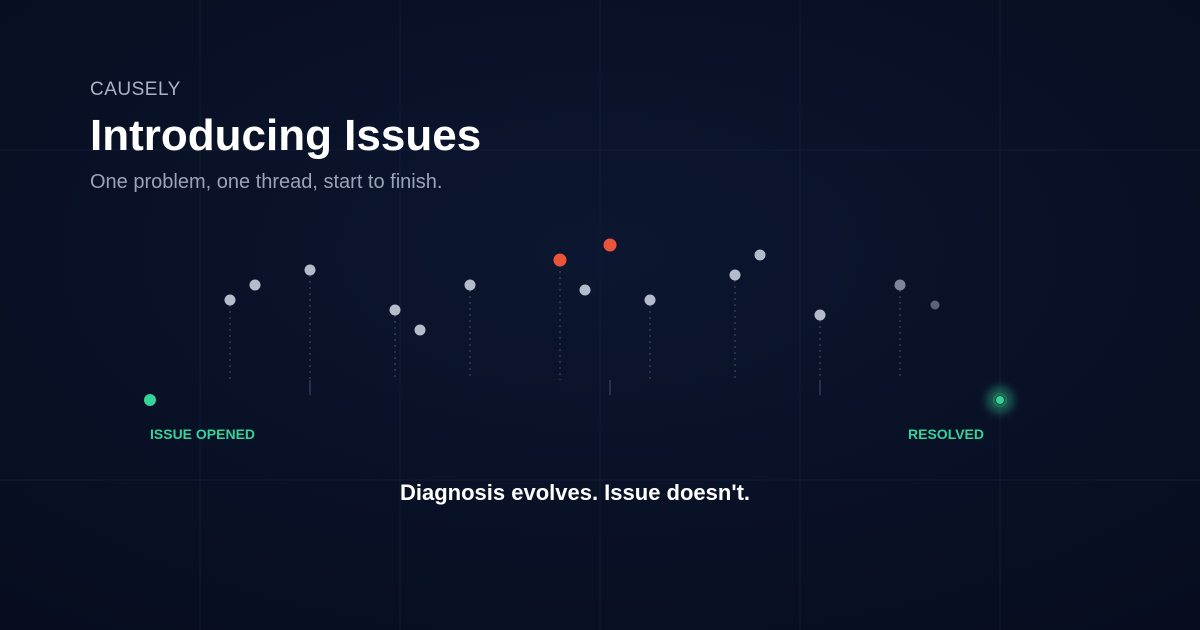 The image size is (1200, 630). What do you see at coordinates (285, 135) in the screenshot?
I see `title: Introducing Issues` at bounding box center [285, 135].